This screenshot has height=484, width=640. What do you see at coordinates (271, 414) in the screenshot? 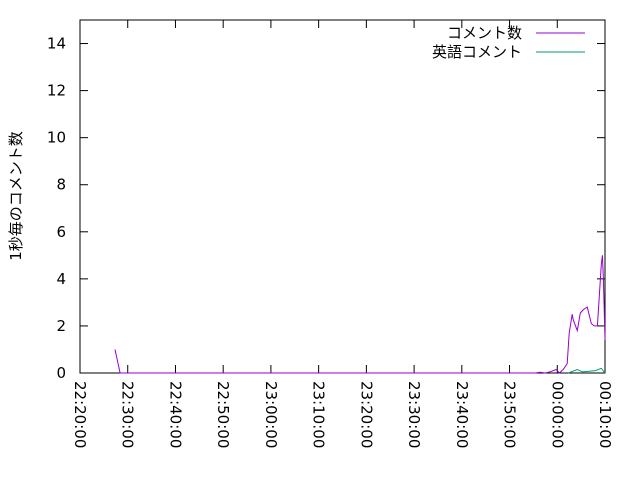
I see `x-tick-label: 23:00:00` at bounding box center [271, 414].